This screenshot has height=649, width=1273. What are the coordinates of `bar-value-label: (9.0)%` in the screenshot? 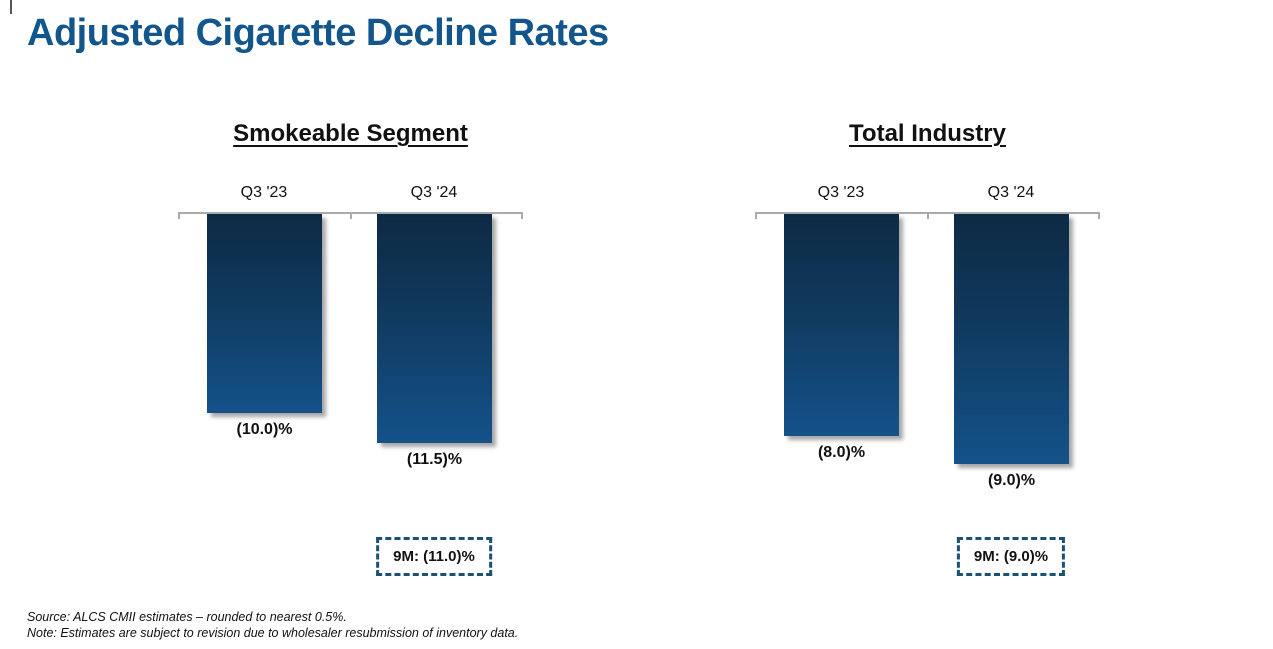 It's located at (1011, 480).